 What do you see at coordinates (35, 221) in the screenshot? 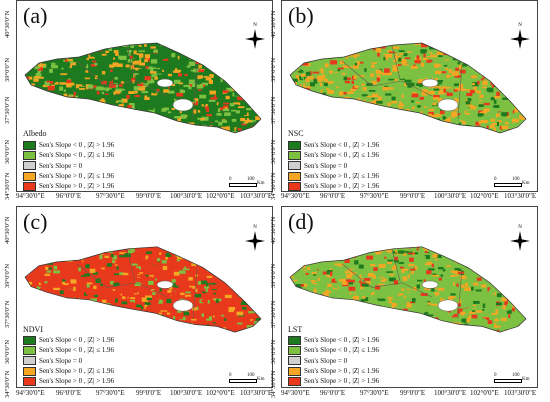
I see `panel-label: (c)` at bounding box center [35, 221].